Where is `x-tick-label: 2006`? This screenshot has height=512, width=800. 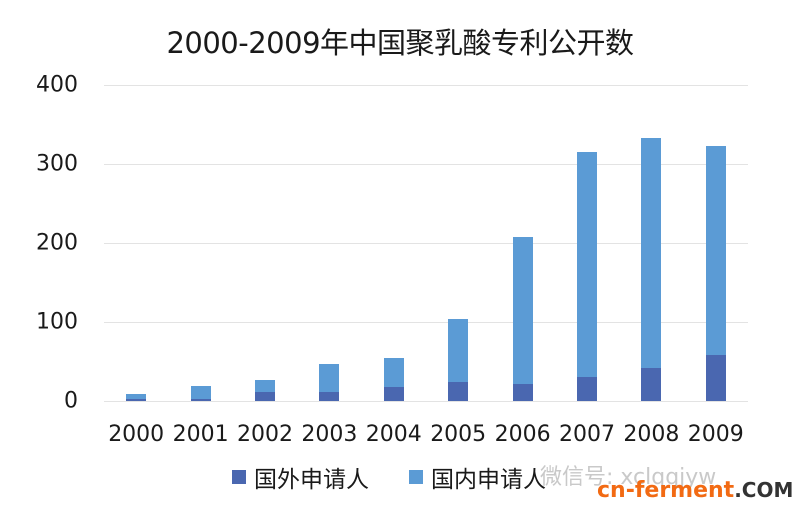 x-tick-label: 2006 is located at coordinates (522, 434).